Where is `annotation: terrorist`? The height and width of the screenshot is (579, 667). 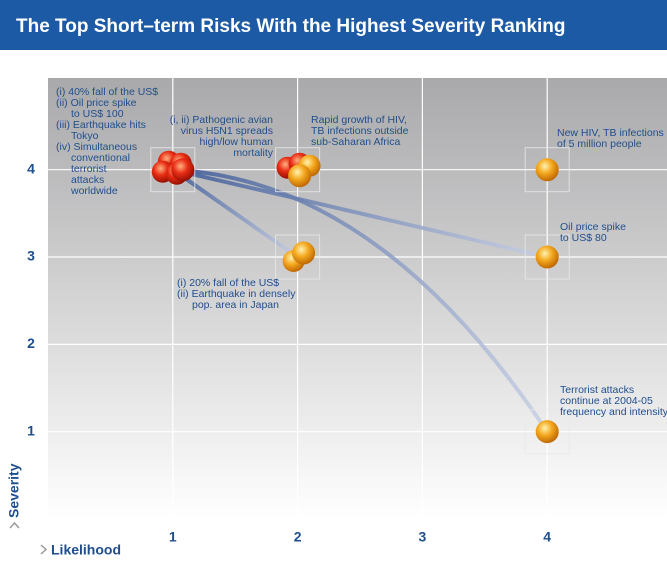
annotation: terrorist is located at coordinates (89, 169).